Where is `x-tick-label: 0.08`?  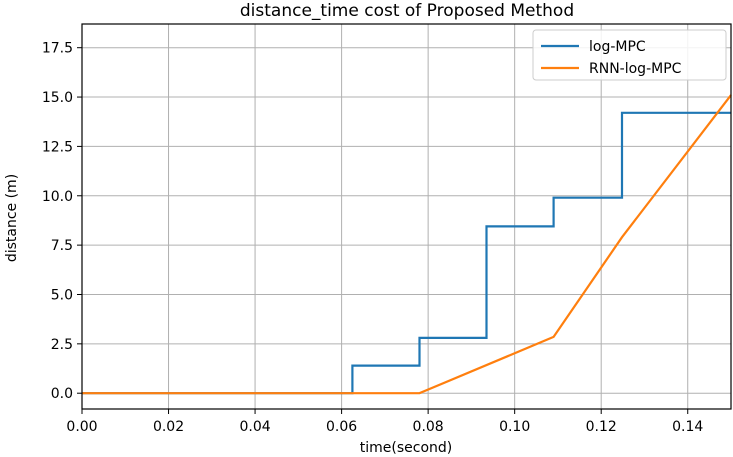 x-tick-label: 0.08 is located at coordinates (428, 427).